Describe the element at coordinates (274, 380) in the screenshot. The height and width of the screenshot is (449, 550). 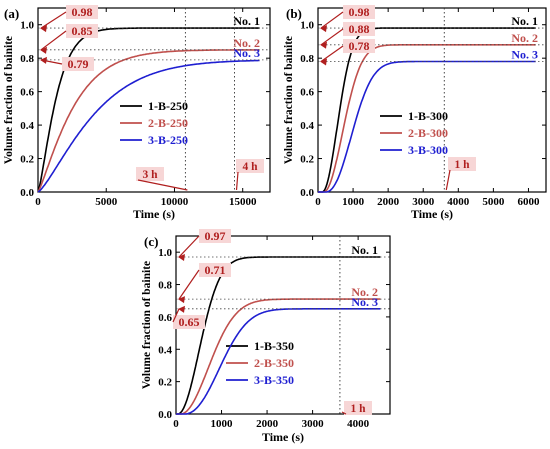
I see `legend-label: 3-B-350` at that location.